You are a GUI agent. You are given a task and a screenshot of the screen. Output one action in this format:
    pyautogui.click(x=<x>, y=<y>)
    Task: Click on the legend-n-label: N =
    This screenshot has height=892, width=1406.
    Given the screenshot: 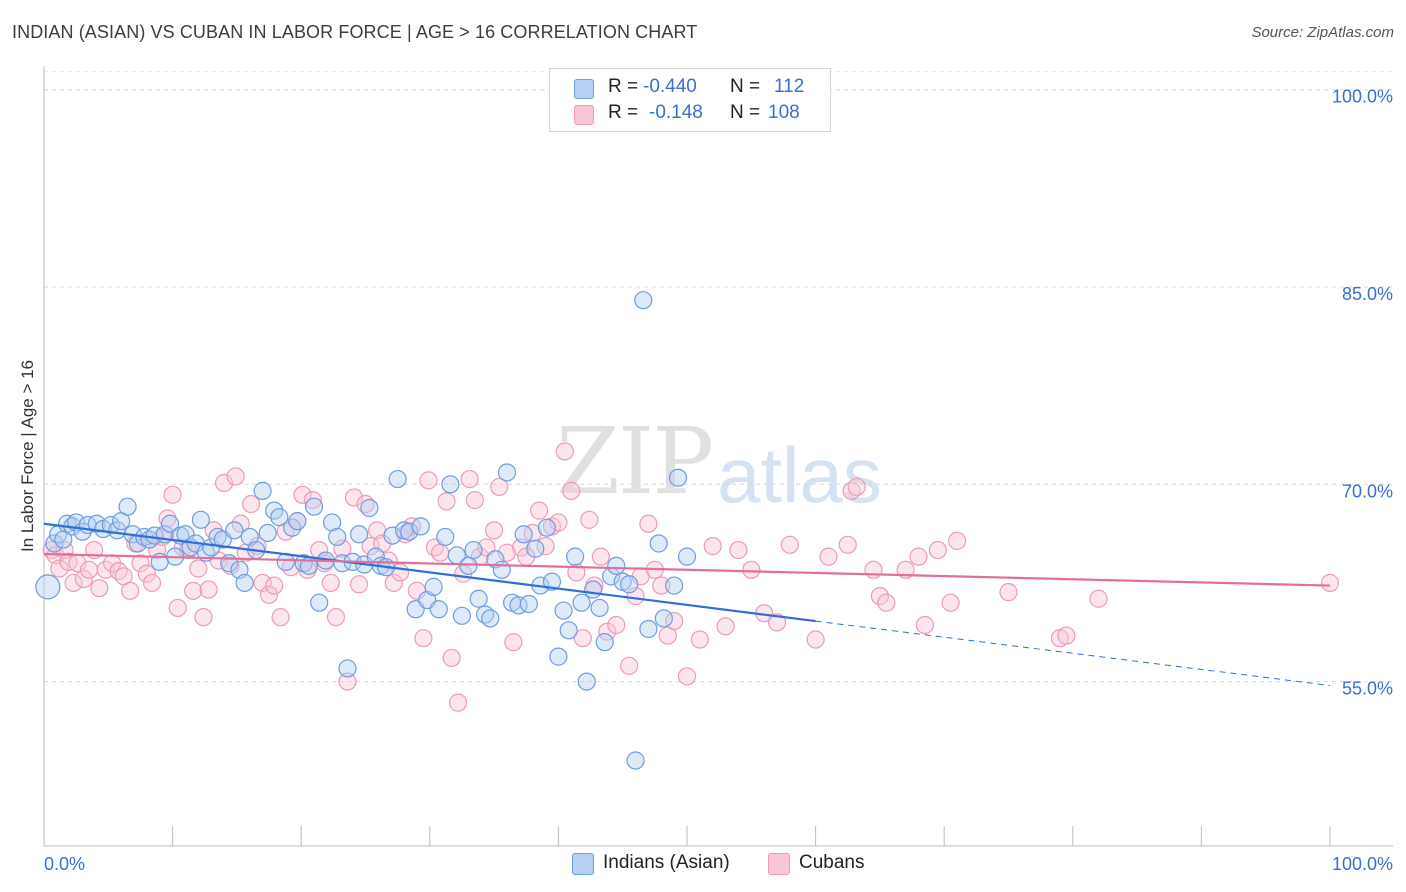 What is the action you would take?
    pyautogui.click(x=745, y=112)
    